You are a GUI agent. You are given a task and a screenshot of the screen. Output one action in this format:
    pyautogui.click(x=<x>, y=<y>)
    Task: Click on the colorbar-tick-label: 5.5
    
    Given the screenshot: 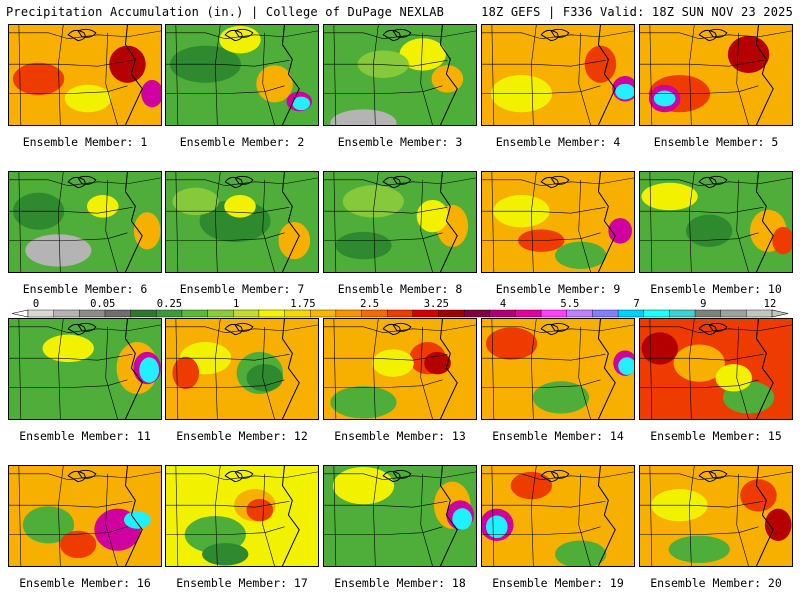 What is the action you would take?
    pyautogui.click(x=569, y=304)
    